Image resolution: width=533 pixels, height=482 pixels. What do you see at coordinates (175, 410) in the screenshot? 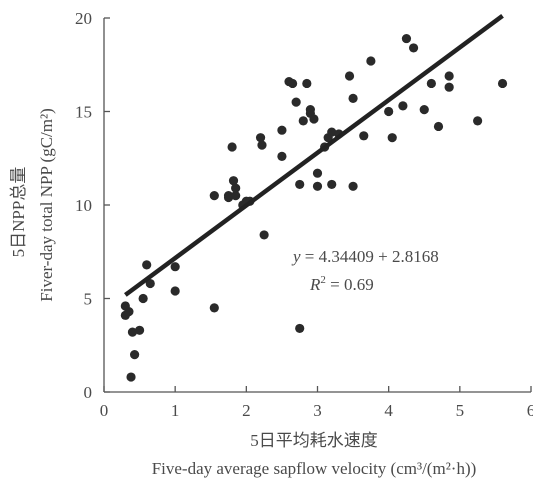
I see `x-tick-label: 1` at bounding box center [175, 410].